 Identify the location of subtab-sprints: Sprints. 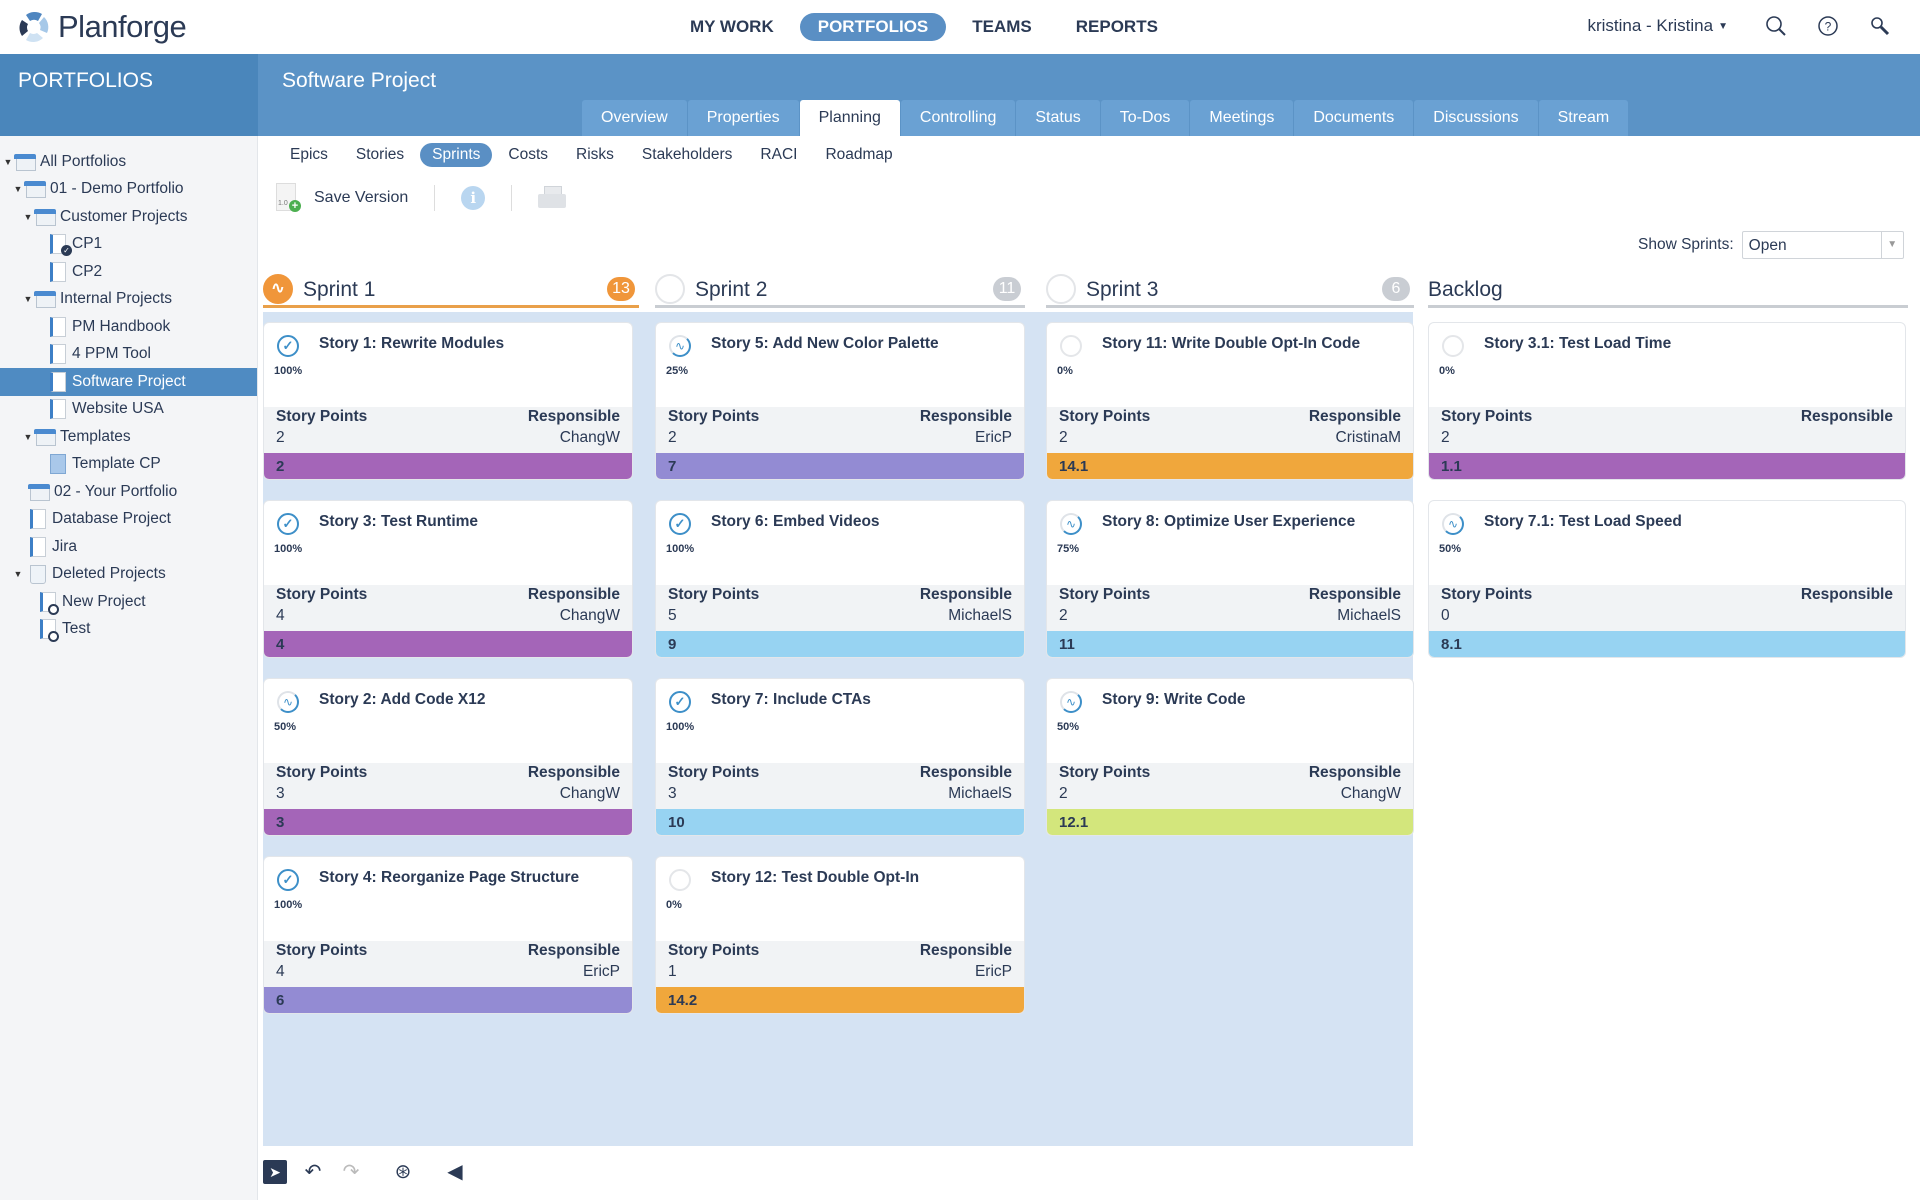
(456, 155).